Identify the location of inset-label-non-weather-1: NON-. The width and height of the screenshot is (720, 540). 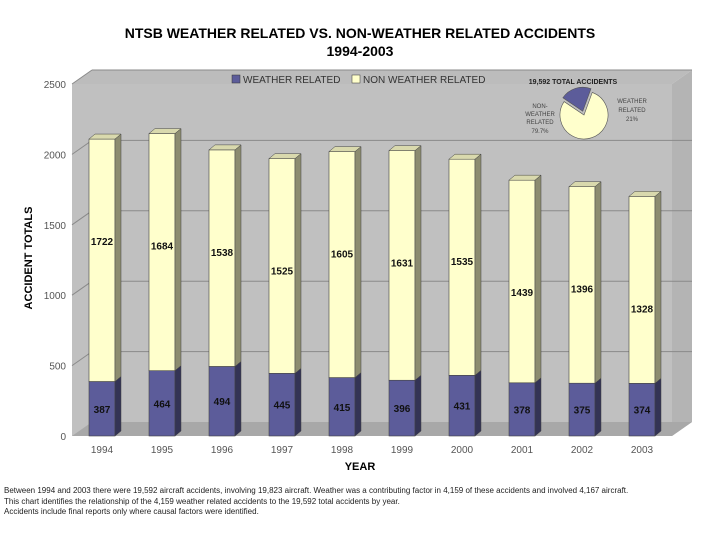
(539, 107).